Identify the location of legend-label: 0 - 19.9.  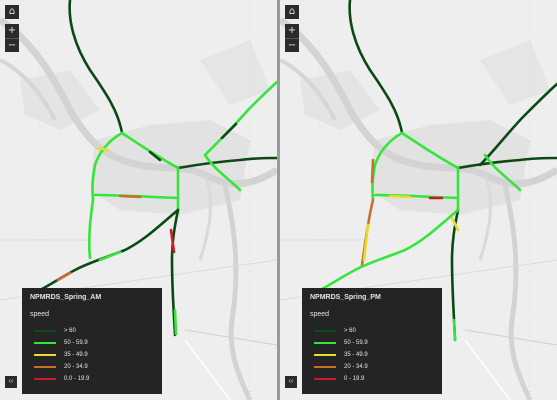
(354, 379).